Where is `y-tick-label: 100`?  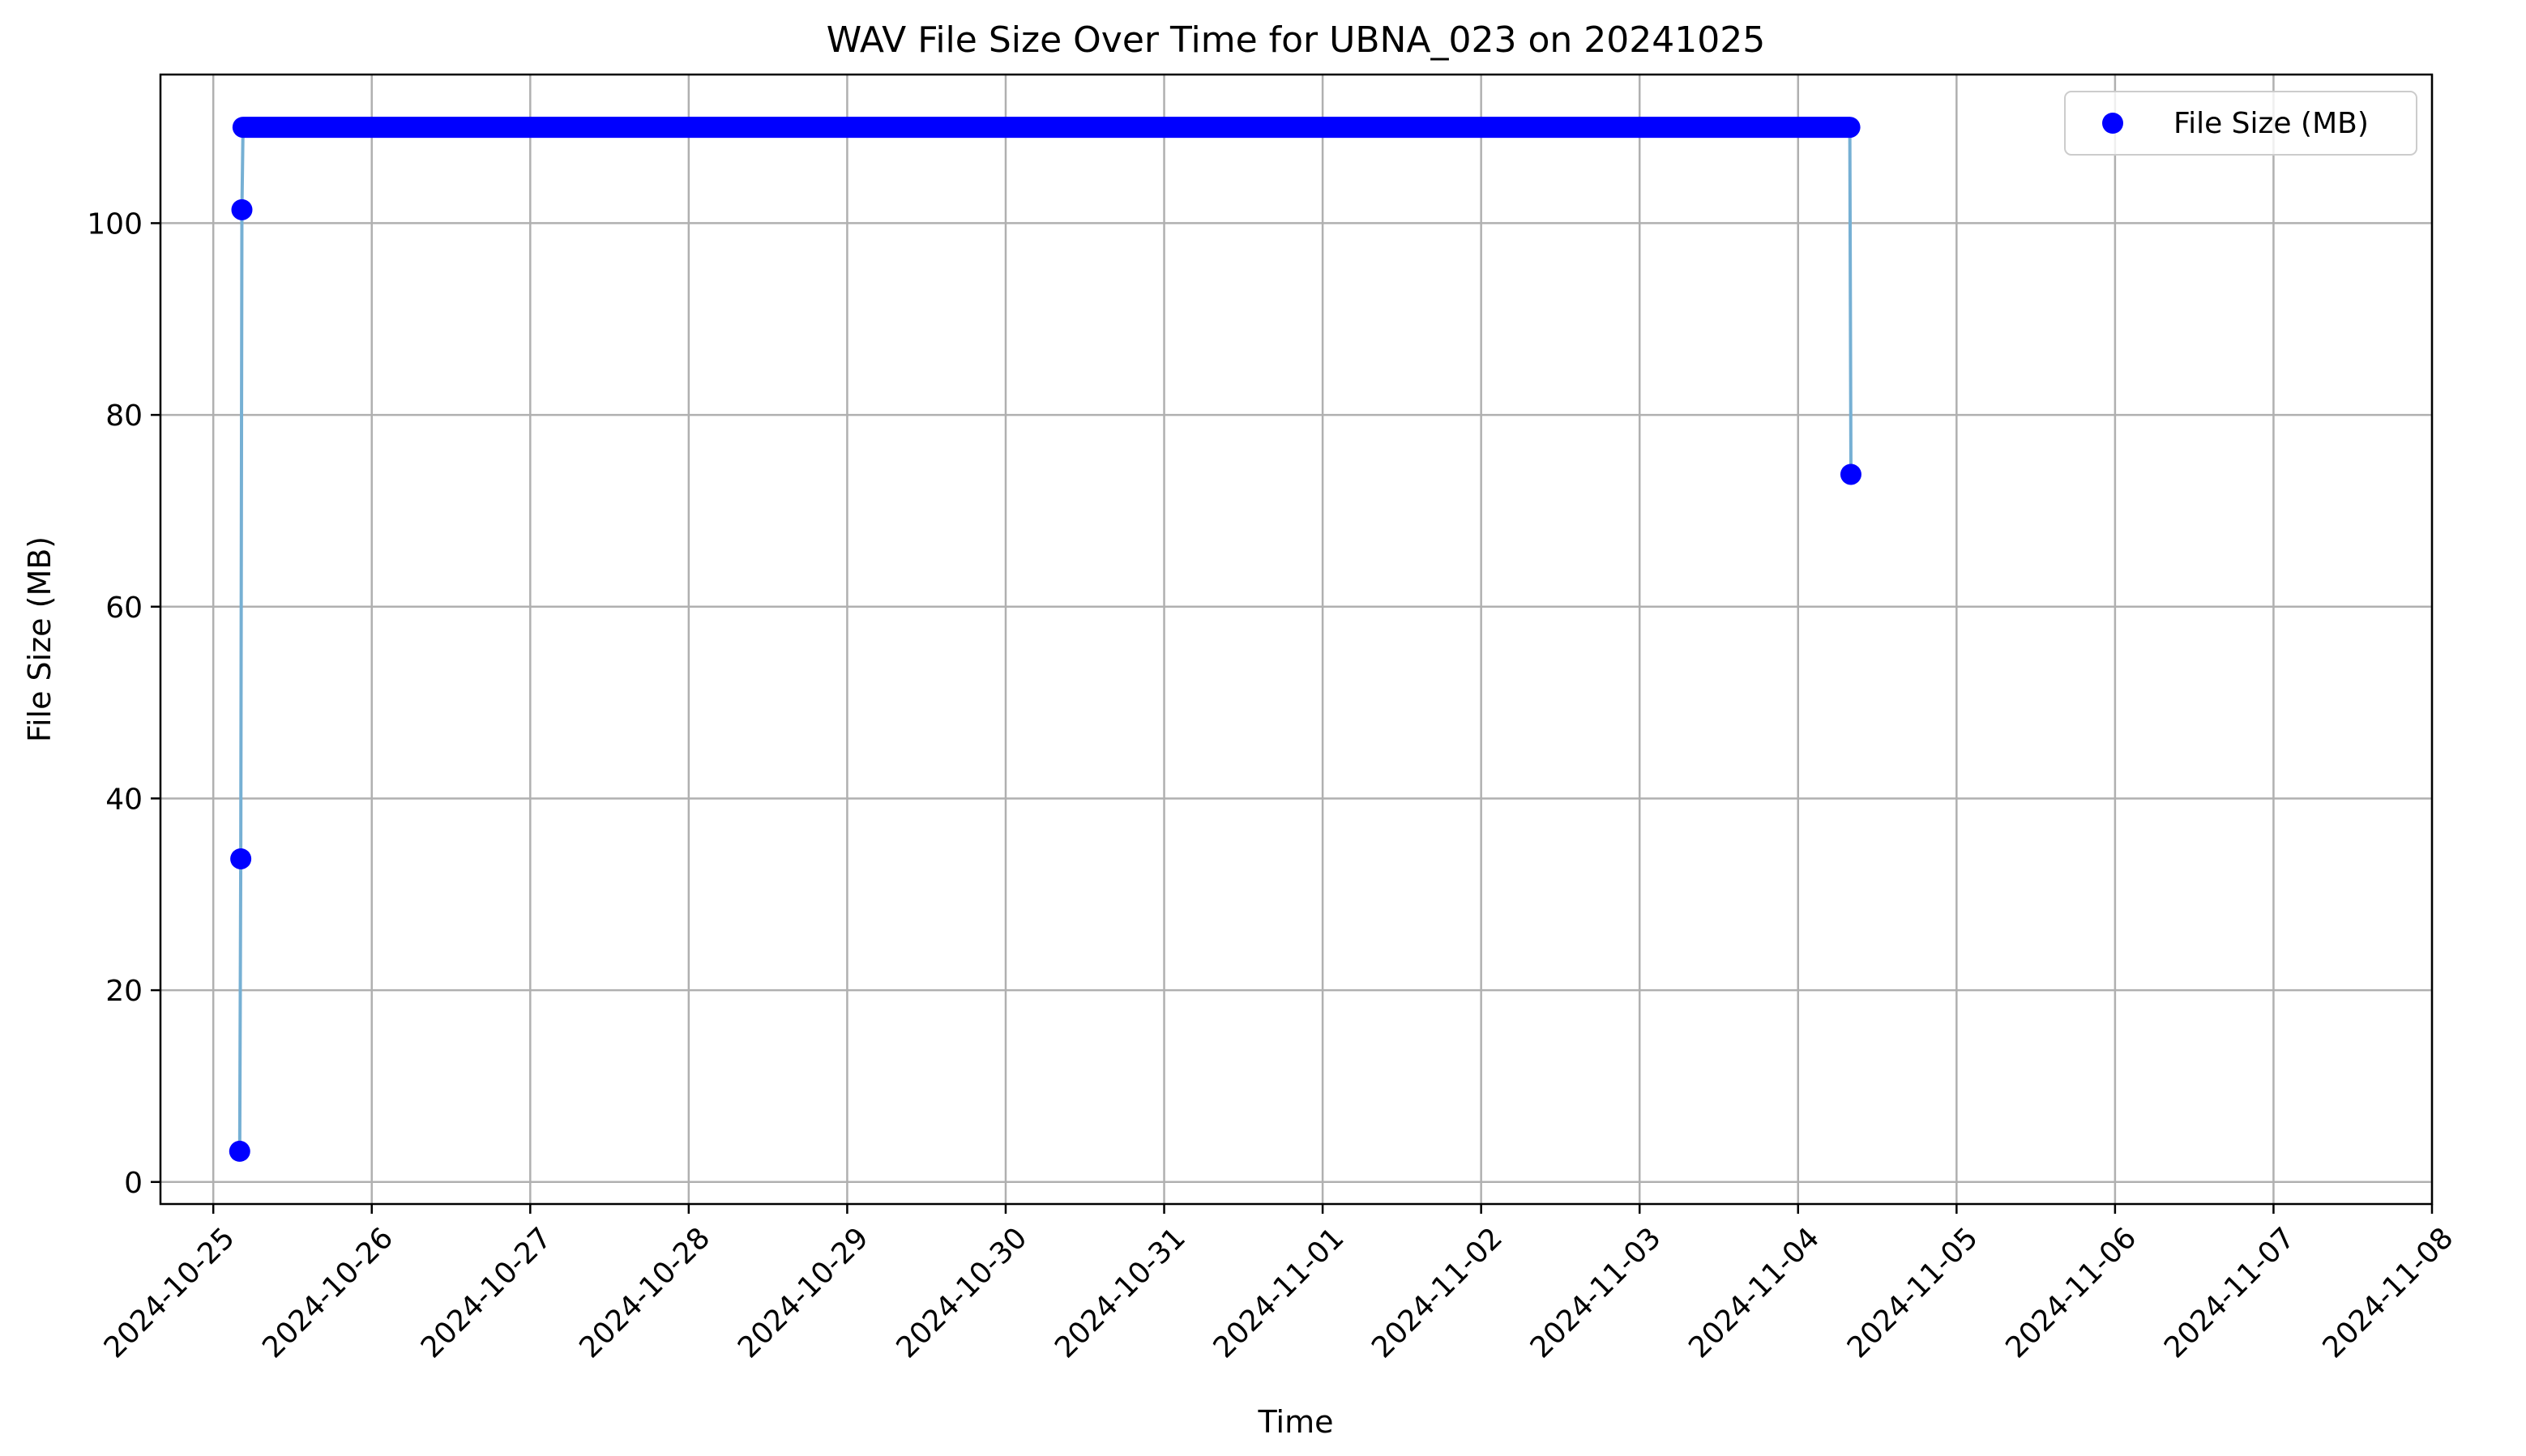 y-tick-label: 100 is located at coordinates (115, 224).